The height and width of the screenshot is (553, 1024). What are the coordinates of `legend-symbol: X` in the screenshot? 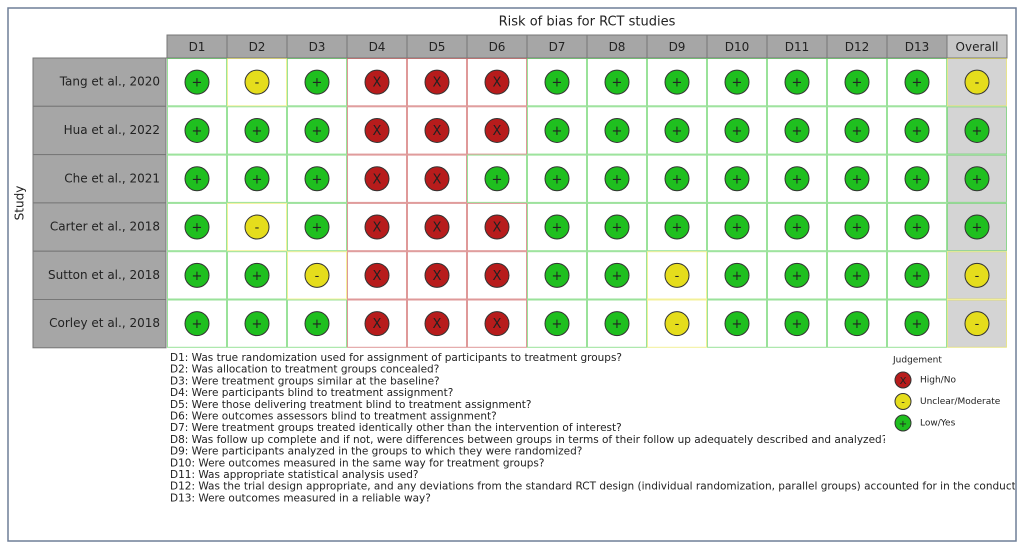 It's located at (903, 381).